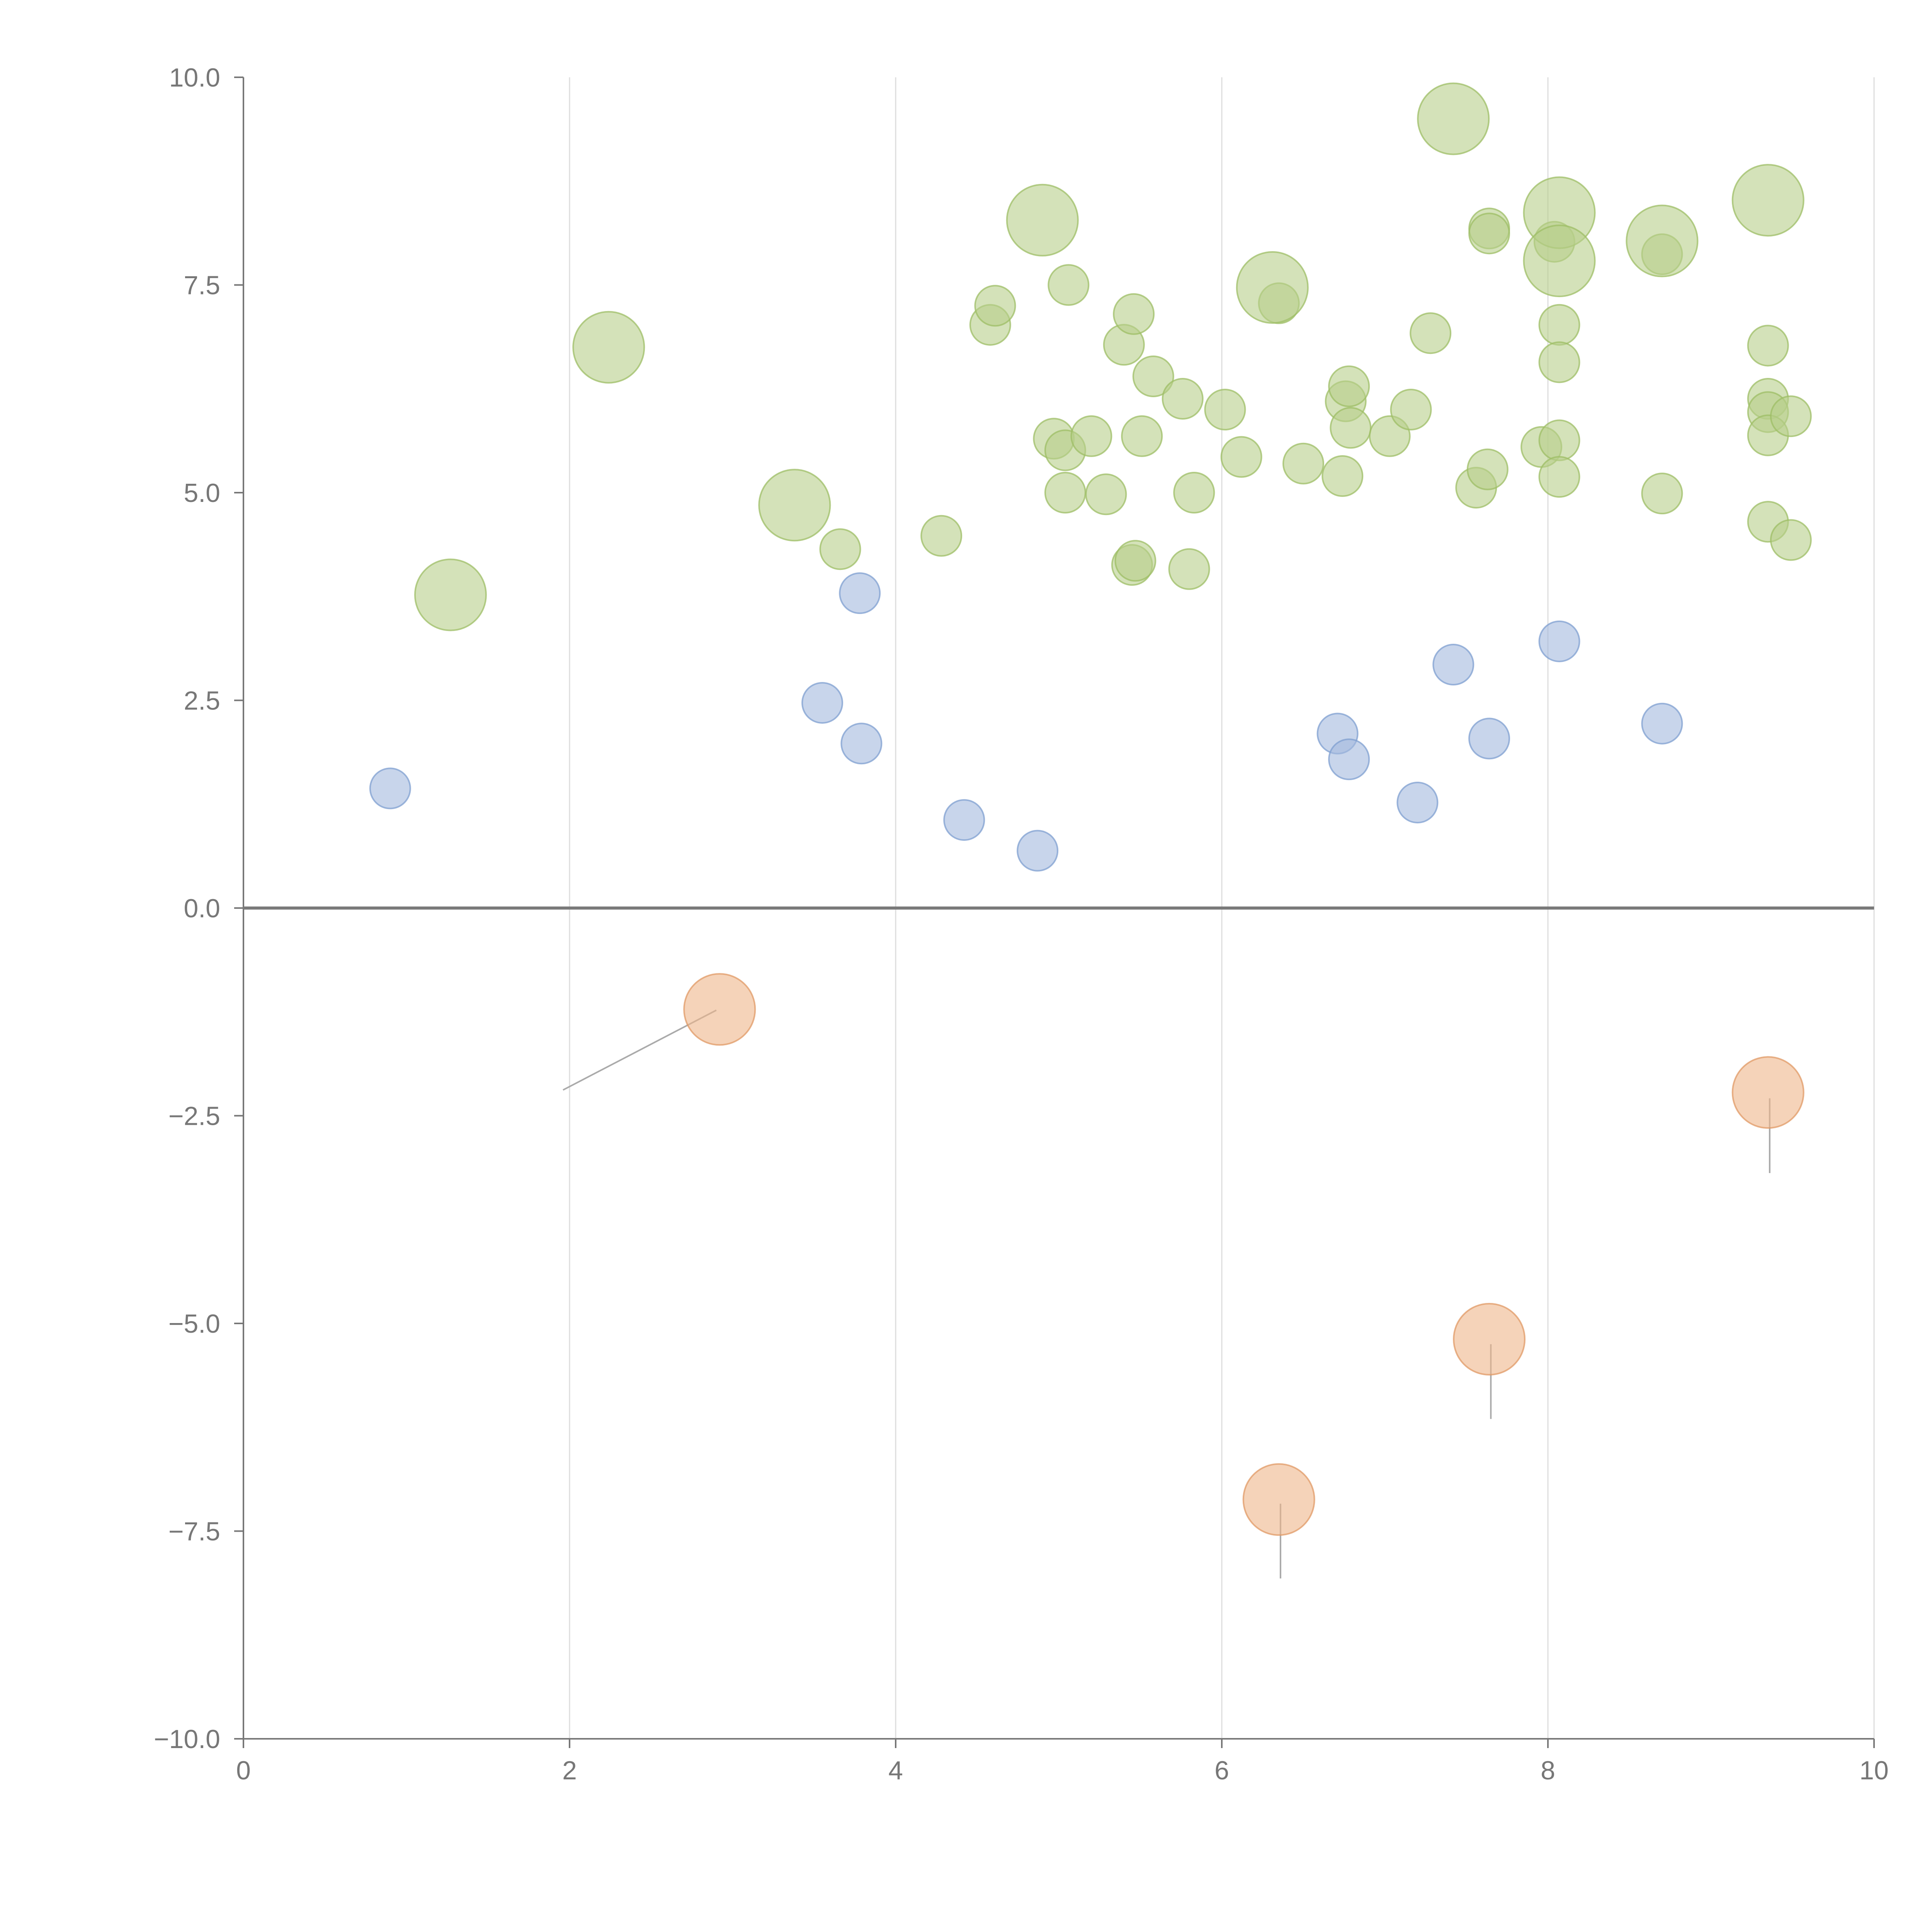 This screenshot has width=1932, height=1932. Describe the element at coordinates (896, 1771) in the screenshot. I see `x-tick-label: 4` at that location.